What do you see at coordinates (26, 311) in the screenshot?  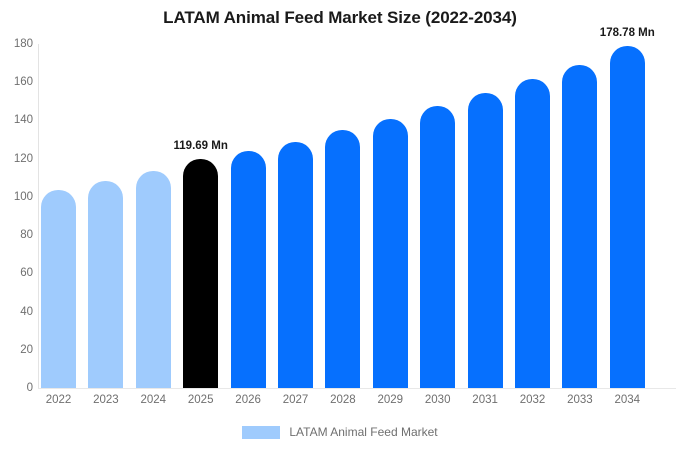 I see `y-axis-tick-label: 40` at bounding box center [26, 311].